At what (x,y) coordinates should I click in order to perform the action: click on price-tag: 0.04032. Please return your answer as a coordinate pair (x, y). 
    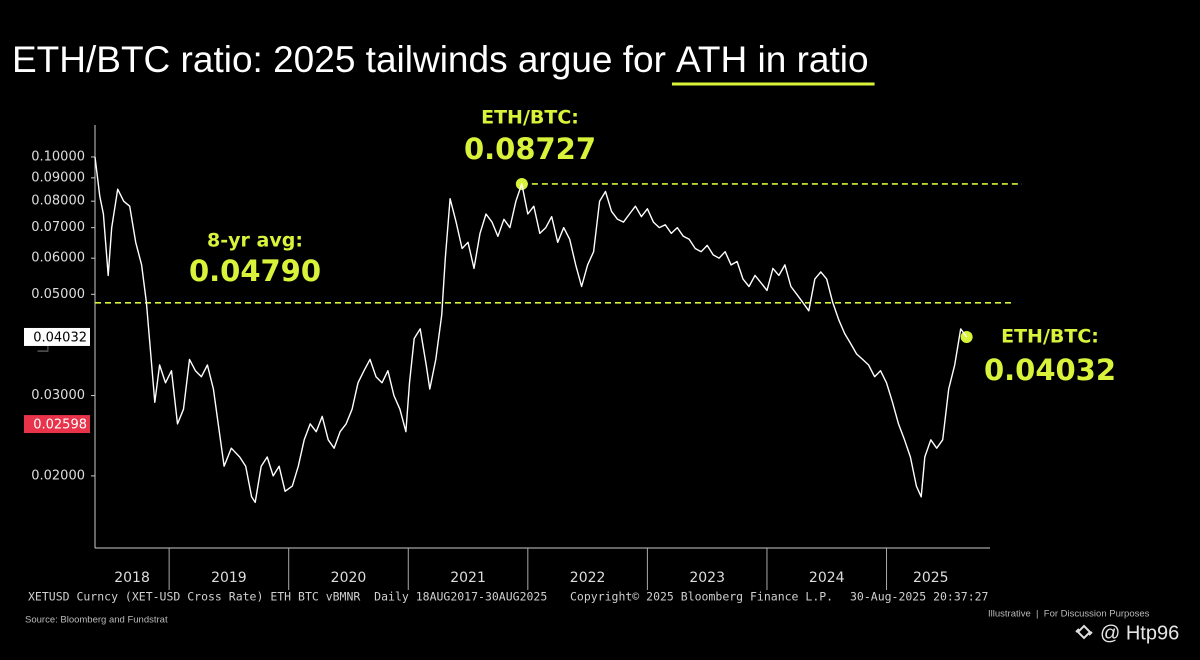
    Looking at the image, I should click on (60, 337).